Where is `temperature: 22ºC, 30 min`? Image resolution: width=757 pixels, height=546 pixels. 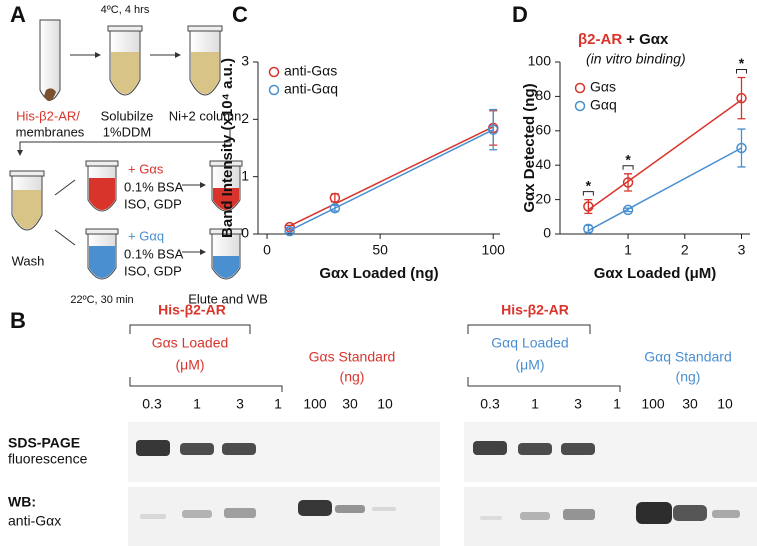 temperature: 22ºC, 30 min is located at coordinates (101, 300).